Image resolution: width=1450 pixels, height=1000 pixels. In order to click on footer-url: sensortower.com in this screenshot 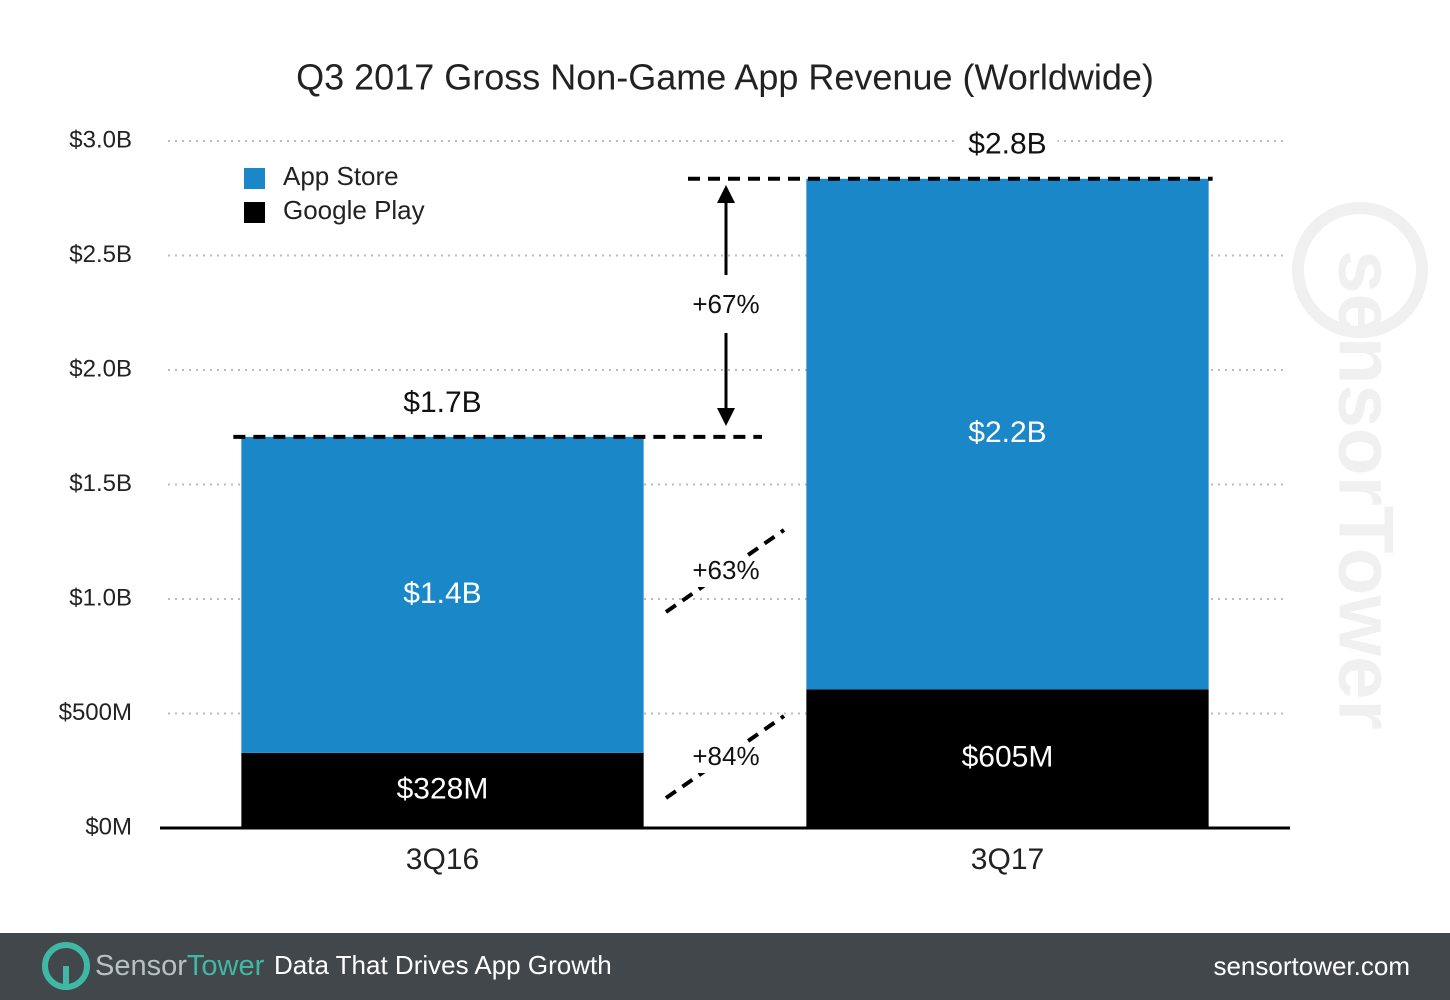, I will do `click(1311, 966)`.